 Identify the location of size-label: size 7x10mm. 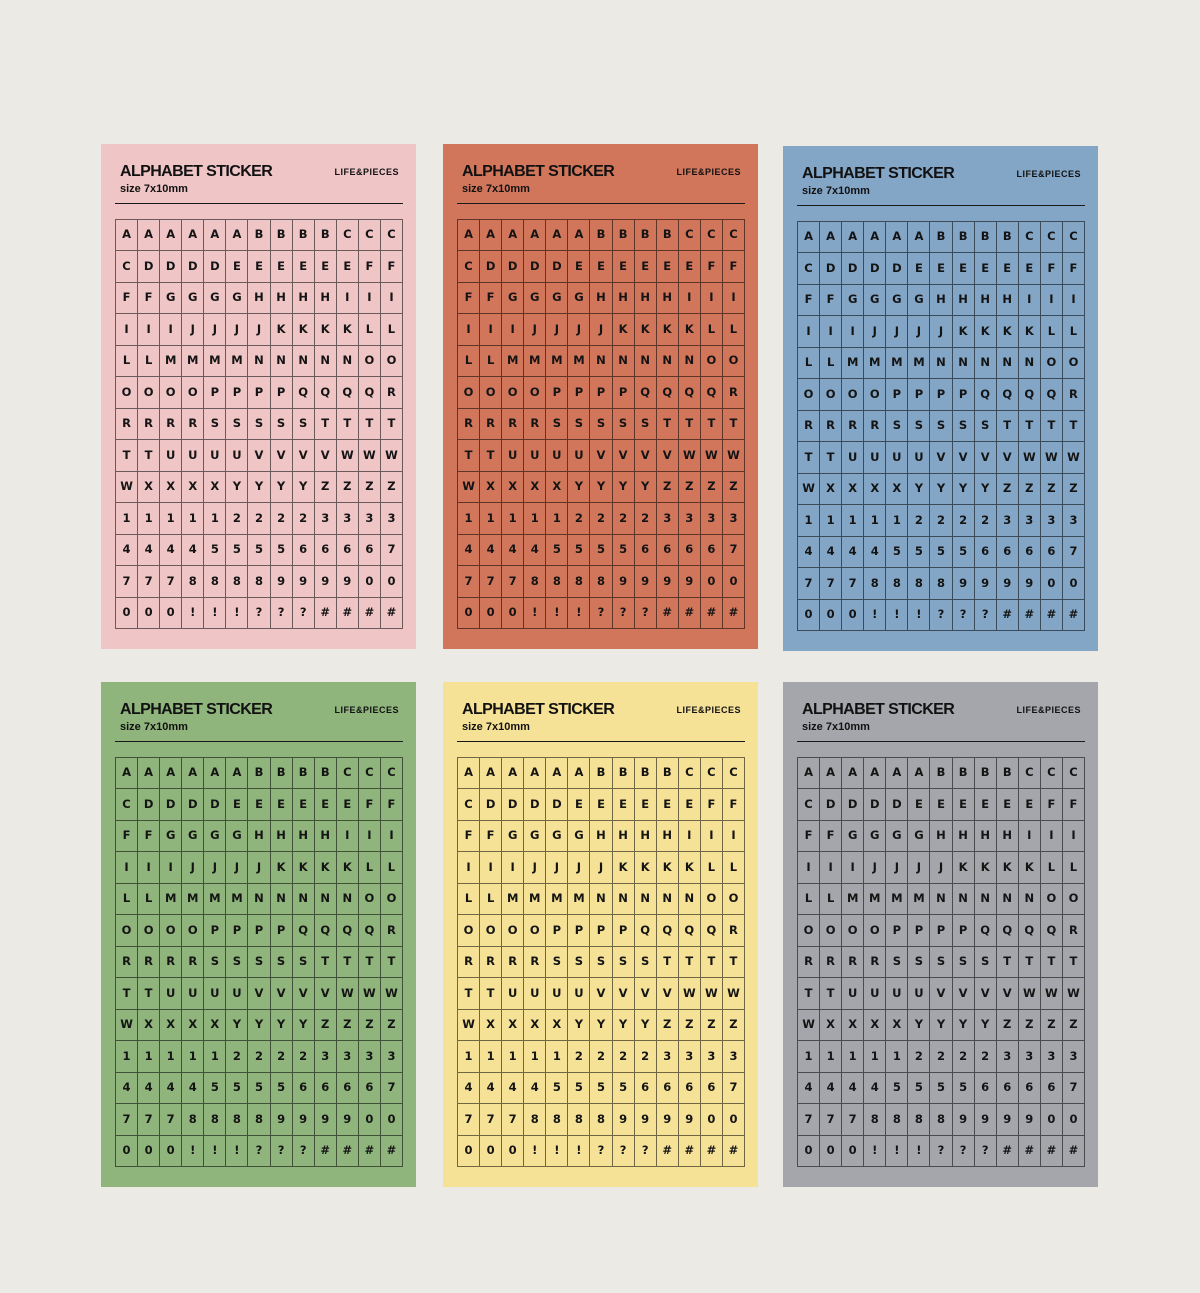
(154, 727).